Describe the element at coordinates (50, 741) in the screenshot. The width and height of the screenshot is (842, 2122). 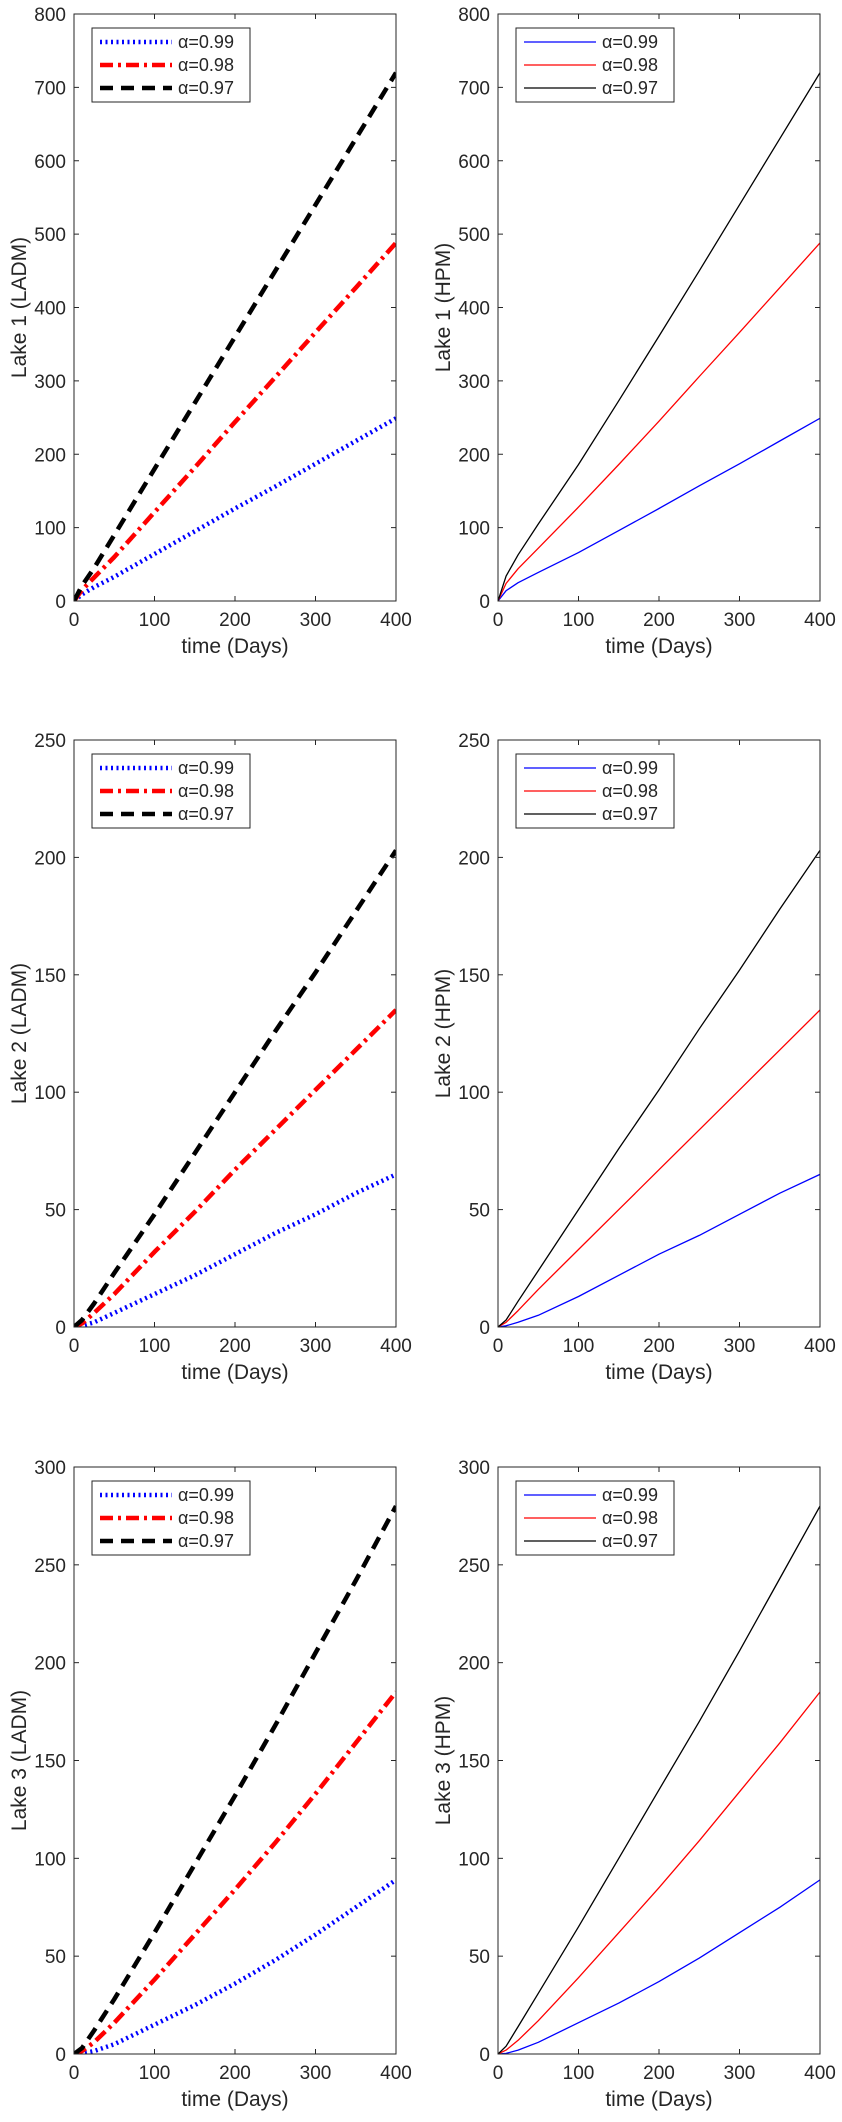
I see `y-tick-label: 250` at that location.